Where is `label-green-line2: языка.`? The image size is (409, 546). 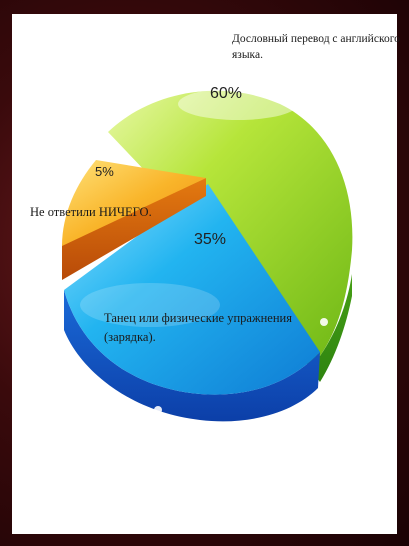
label-green-line2: языка. is located at coordinates (247, 55).